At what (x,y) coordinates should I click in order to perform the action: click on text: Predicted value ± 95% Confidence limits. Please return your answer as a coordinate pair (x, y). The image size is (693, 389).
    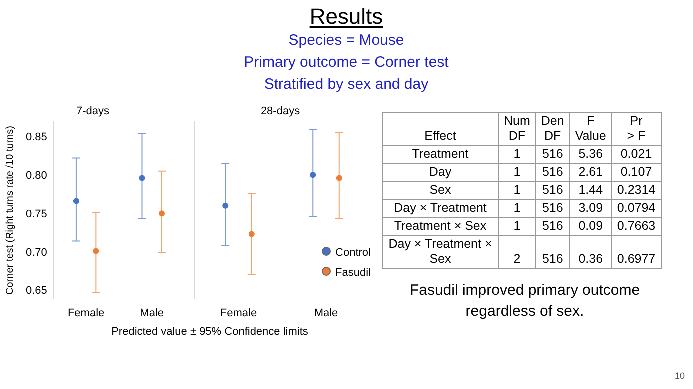
    Looking at the image, I should click on (210, 332).